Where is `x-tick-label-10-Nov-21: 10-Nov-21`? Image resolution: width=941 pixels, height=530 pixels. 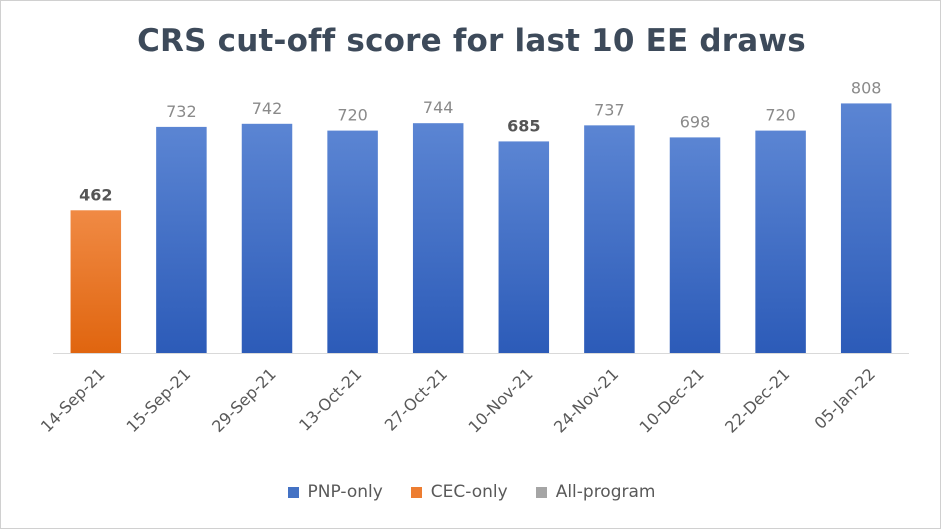 x-tick-label-10-Nov-21: 10-Nov-21 is located at coordinates (500, 400).